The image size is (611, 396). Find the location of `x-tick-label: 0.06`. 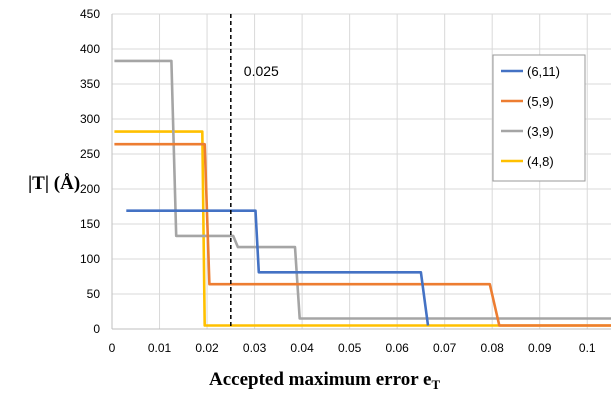

x-tick-label: 0.06 is located at coordinates (397, 348).